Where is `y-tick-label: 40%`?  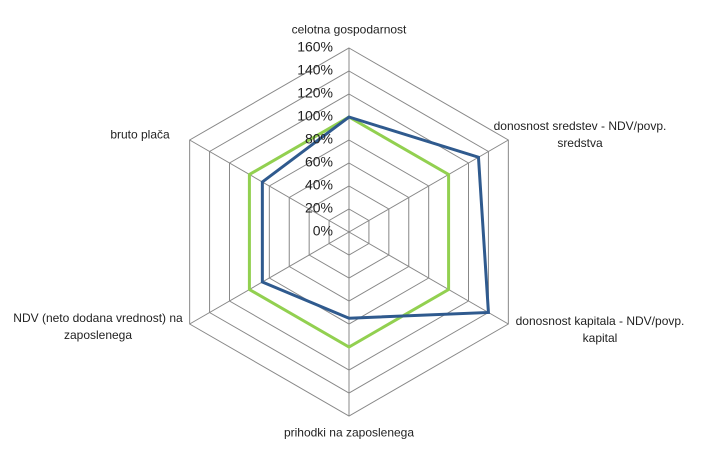
y-tick-label: 40% is located at coordinates (319, 185).